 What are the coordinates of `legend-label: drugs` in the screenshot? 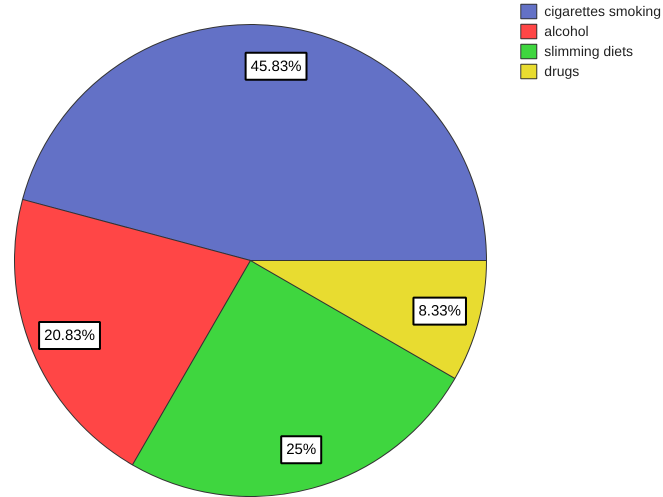 It's located at (562, 71).